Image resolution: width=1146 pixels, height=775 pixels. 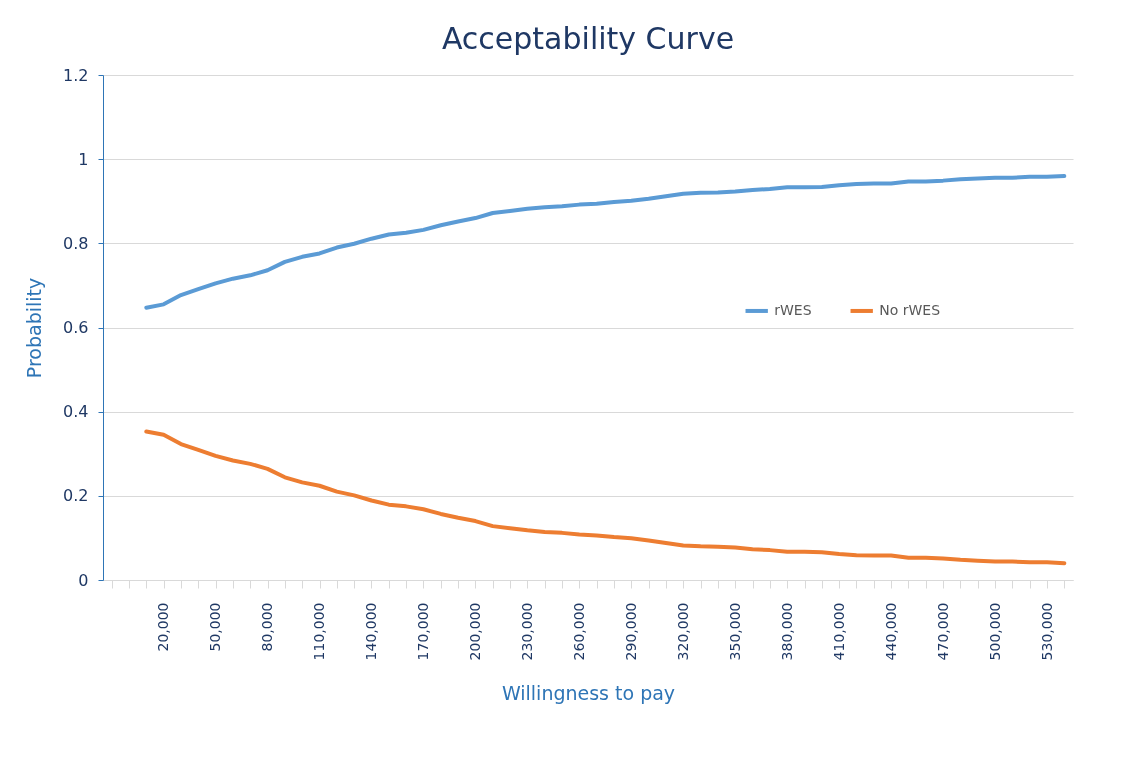 What do you see at coordinates (630, 631) in the screenshot?
I see `x-tick-label: 290,000` at bounding box center [630, 631].